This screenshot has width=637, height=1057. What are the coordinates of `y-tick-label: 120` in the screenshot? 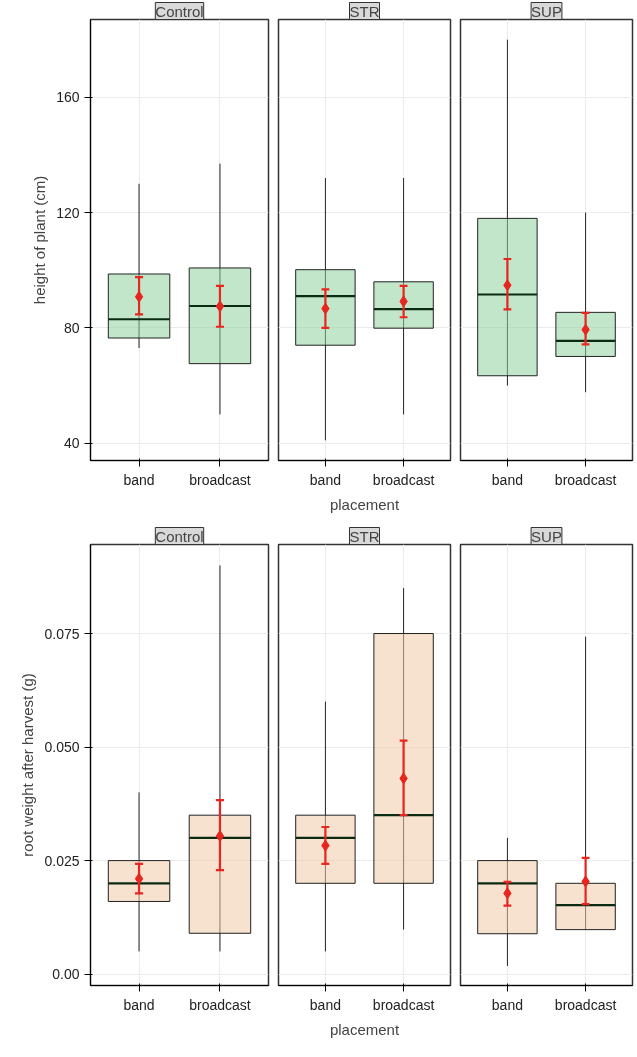 It's located at (68, 212).